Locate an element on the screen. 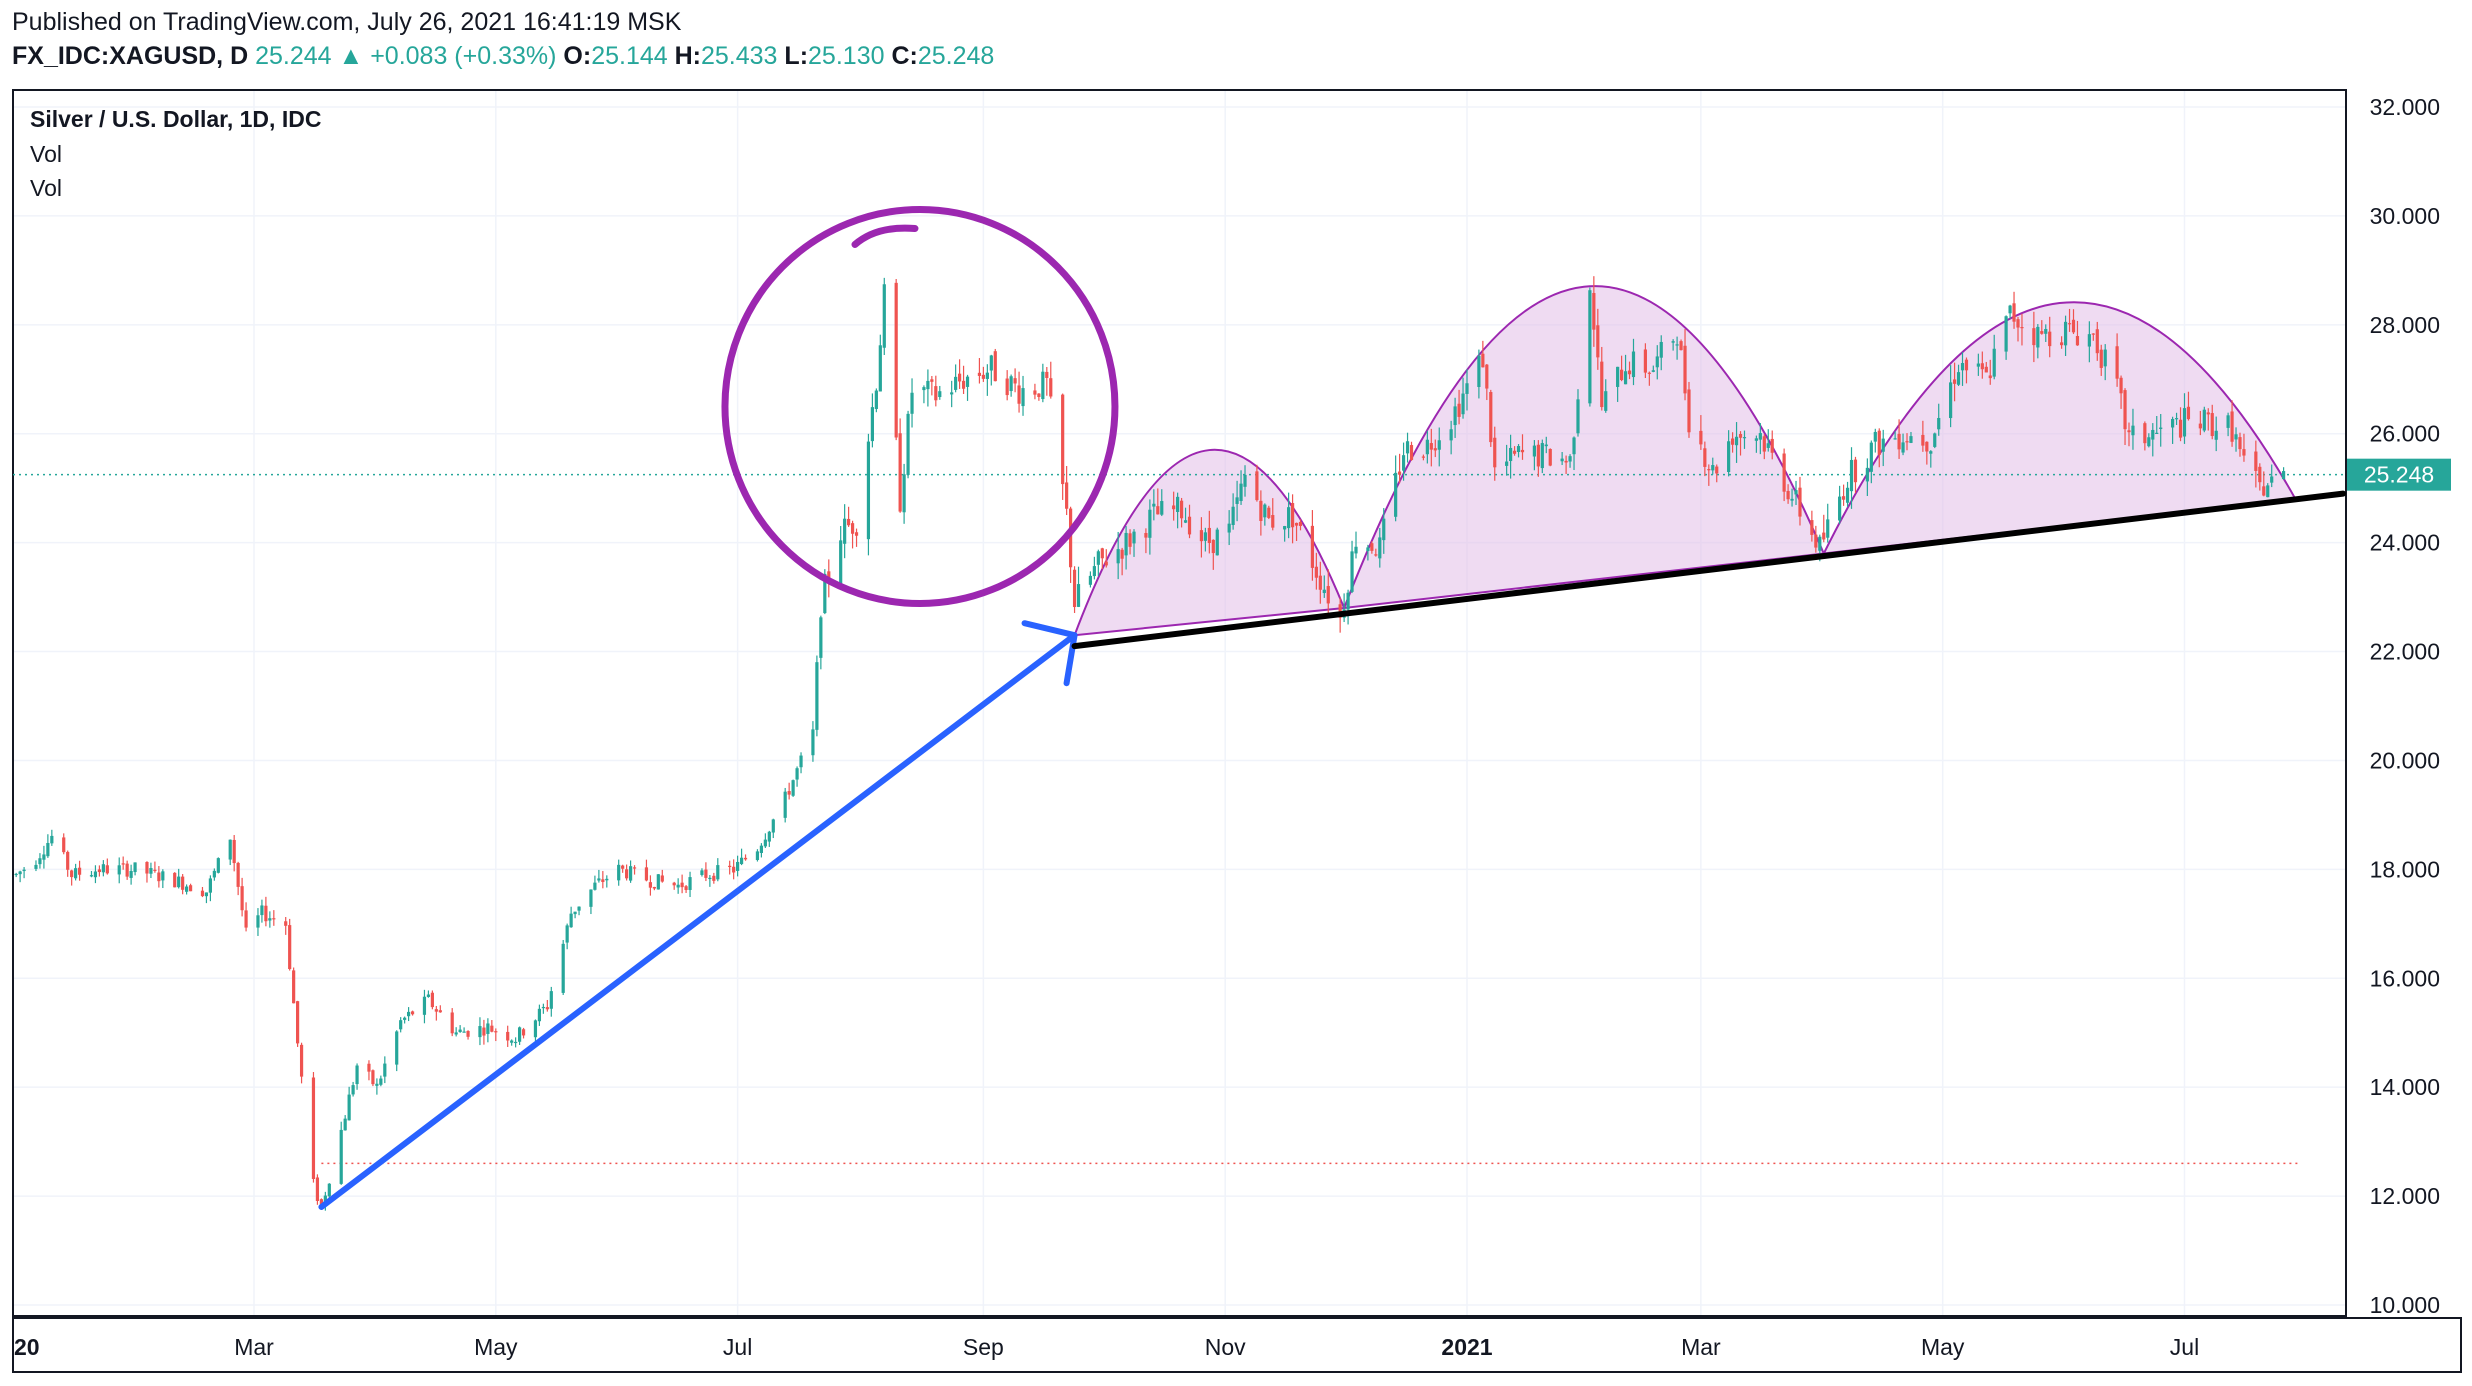 The image size is (2472, 1386). last-price-badge-text: 25.248 is located at coordinates (2399, 475).